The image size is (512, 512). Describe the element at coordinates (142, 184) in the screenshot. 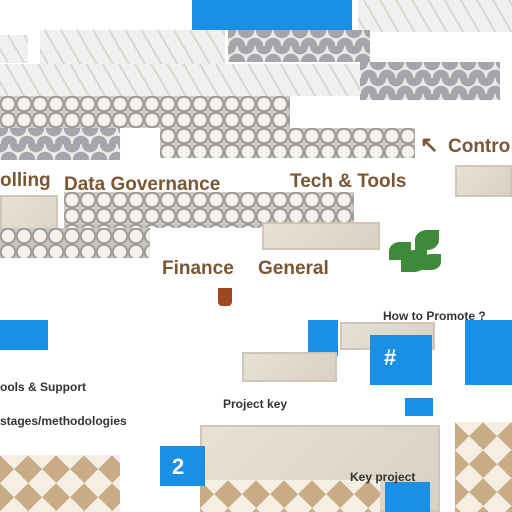

I see `section-title: Data Governance` at that location.